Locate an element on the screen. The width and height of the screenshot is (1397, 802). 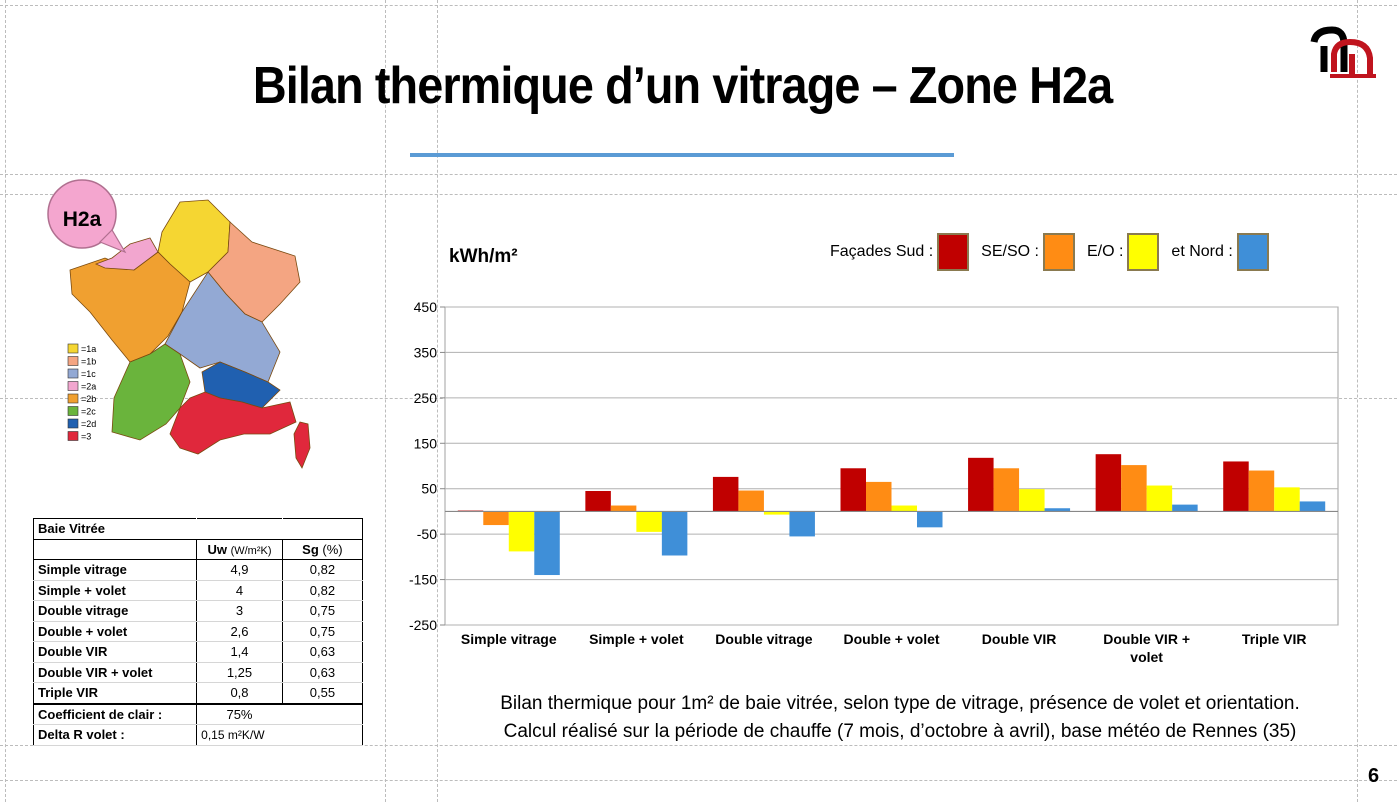
map-regions is located at coordinates (190, 334).